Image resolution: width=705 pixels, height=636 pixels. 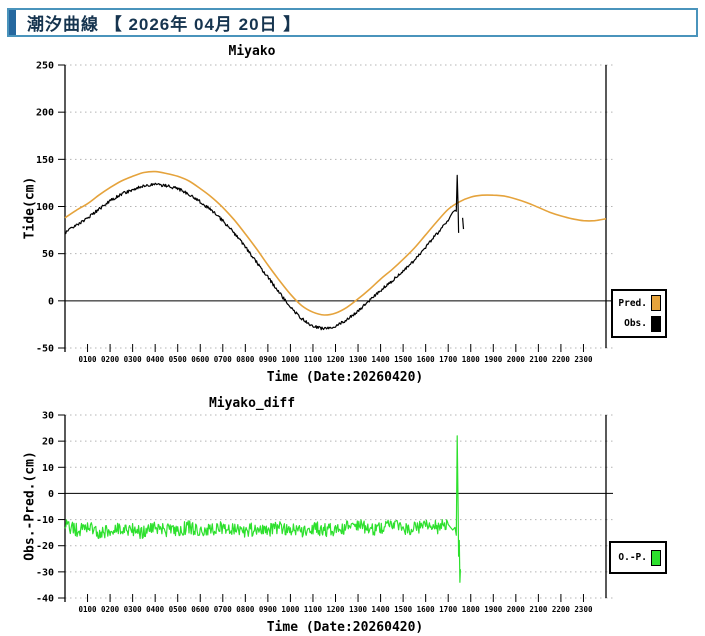 What do you see at coordinates (45, 207) in the screenshot?
I see `svg-text: 100` at bounding box center [45, 207].